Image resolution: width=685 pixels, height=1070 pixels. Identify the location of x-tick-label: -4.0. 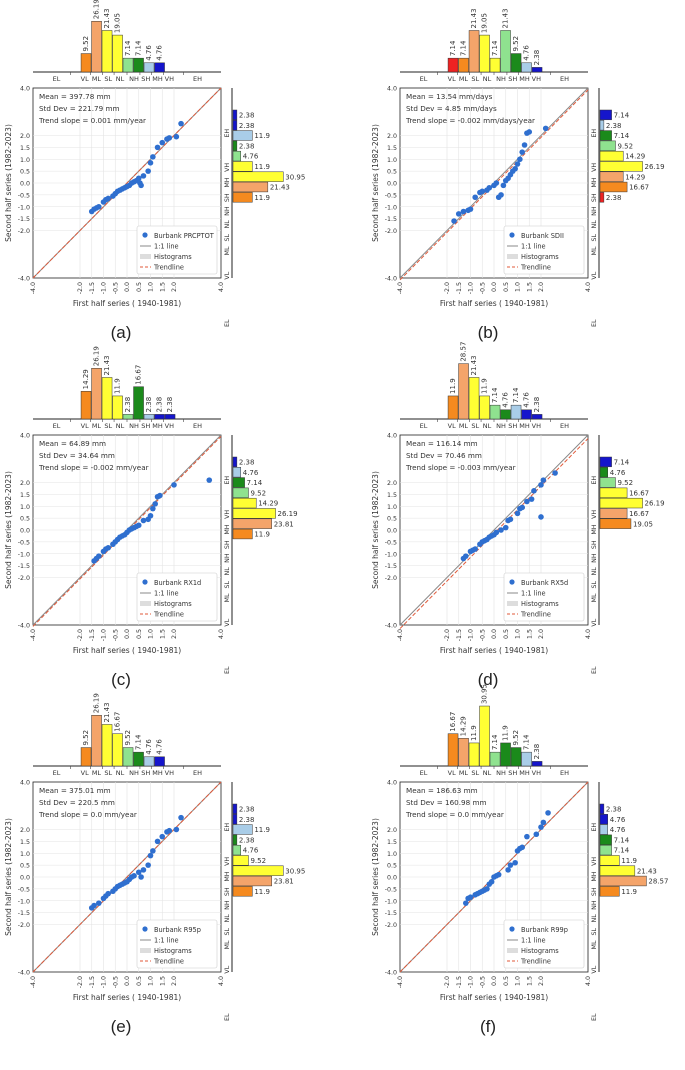
(400, 982).